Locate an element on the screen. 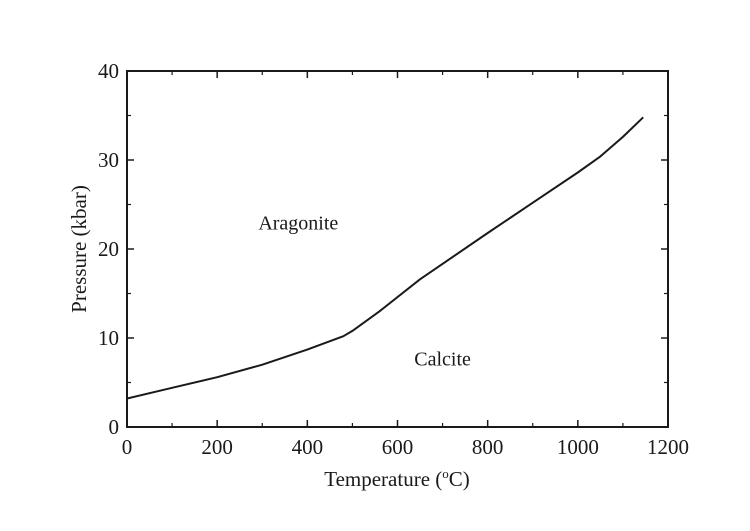  region-label-aragonite: Aragonite is located at coordinates (298, 223).